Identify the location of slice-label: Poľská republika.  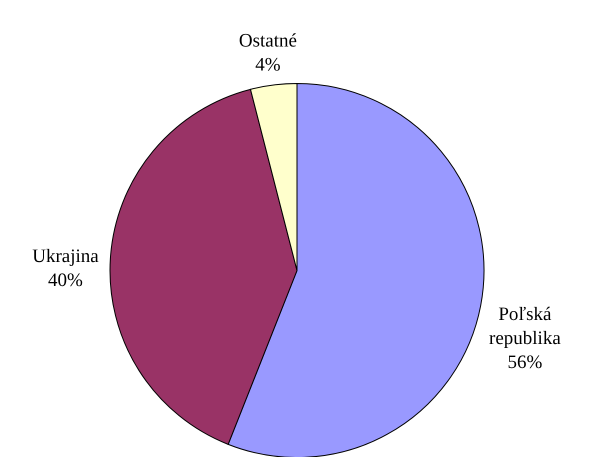
(525, 326).